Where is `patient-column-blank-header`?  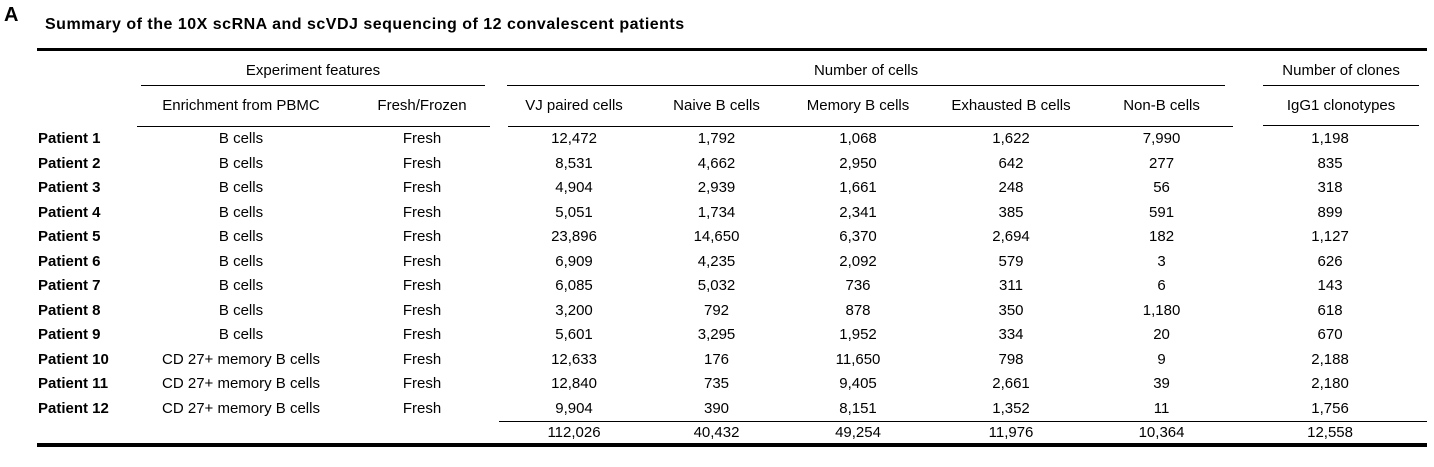
patient-column-blank-header is located at coordinates (87, 106).